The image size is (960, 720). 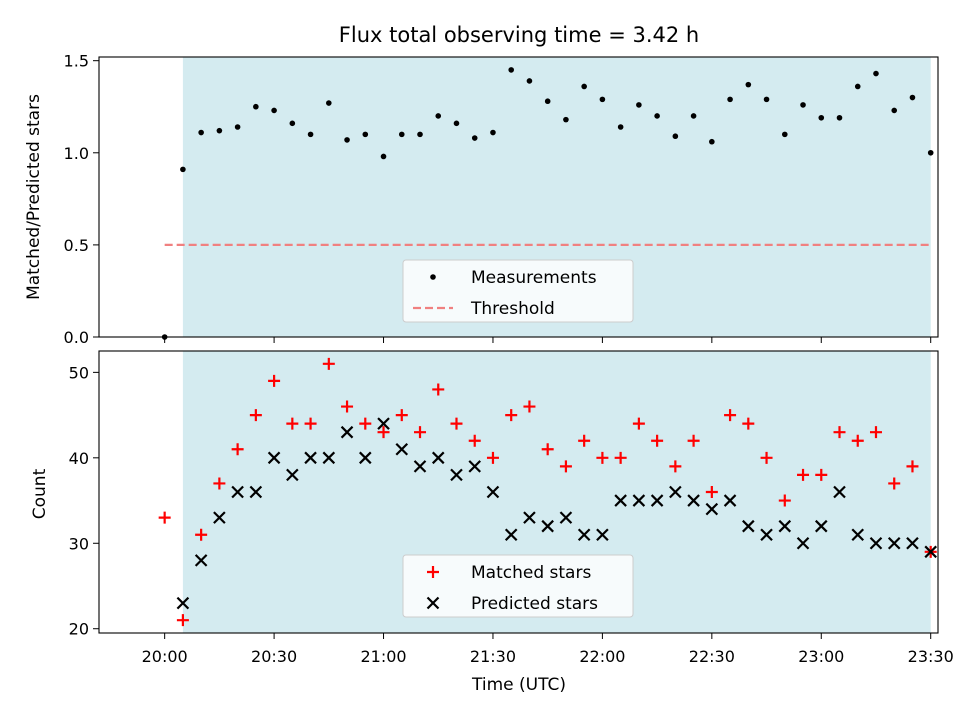 I want to click on legend: Measurements Threshold, so click(x=518, y=291).